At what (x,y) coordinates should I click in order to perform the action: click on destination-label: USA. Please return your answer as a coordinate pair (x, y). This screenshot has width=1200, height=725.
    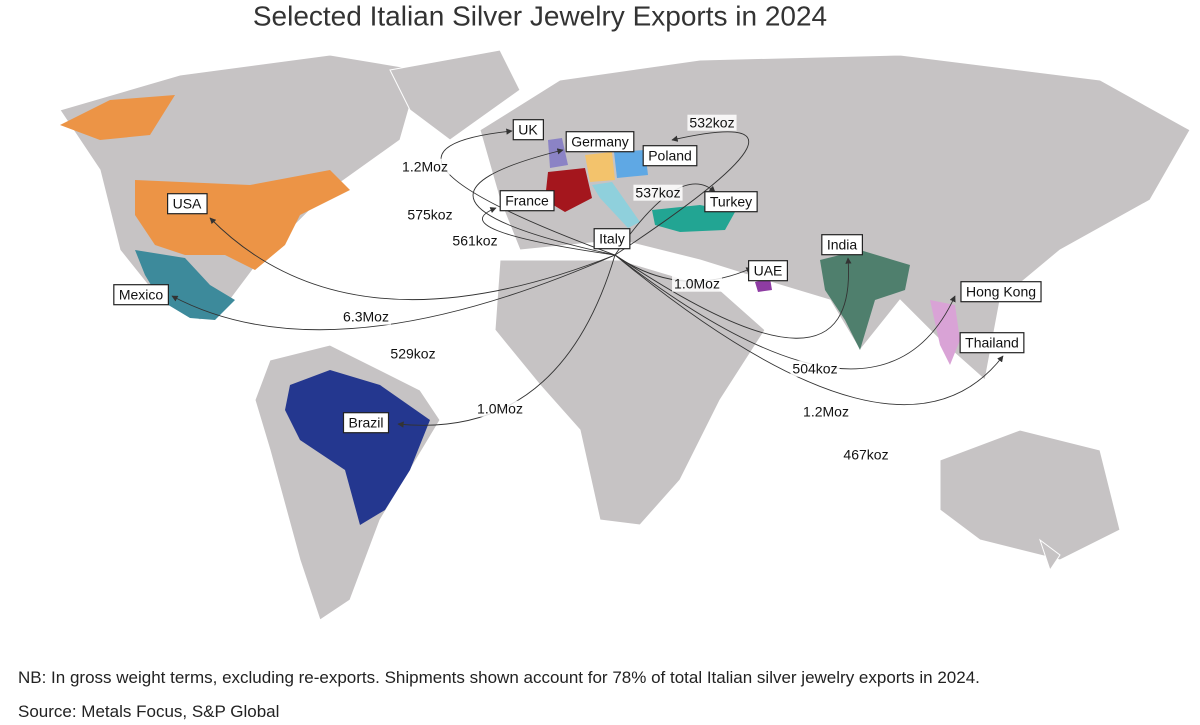
    Looking at the image, I should click on (187, 204).